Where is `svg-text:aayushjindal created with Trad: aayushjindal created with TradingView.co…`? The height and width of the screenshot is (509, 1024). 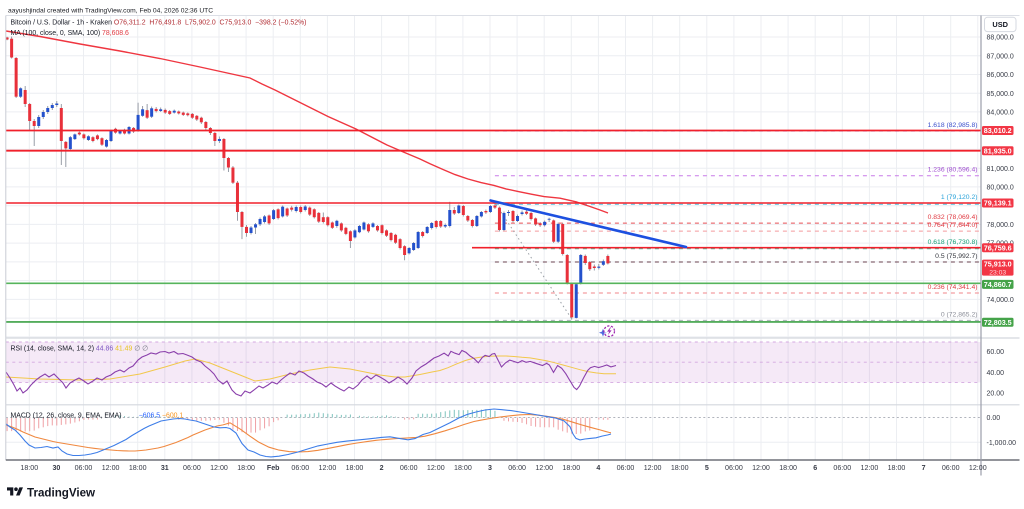
svg-text:aayushjindal created with Trad: aayushjindal created with TradingView.co… is located at coordinates (110, 10).